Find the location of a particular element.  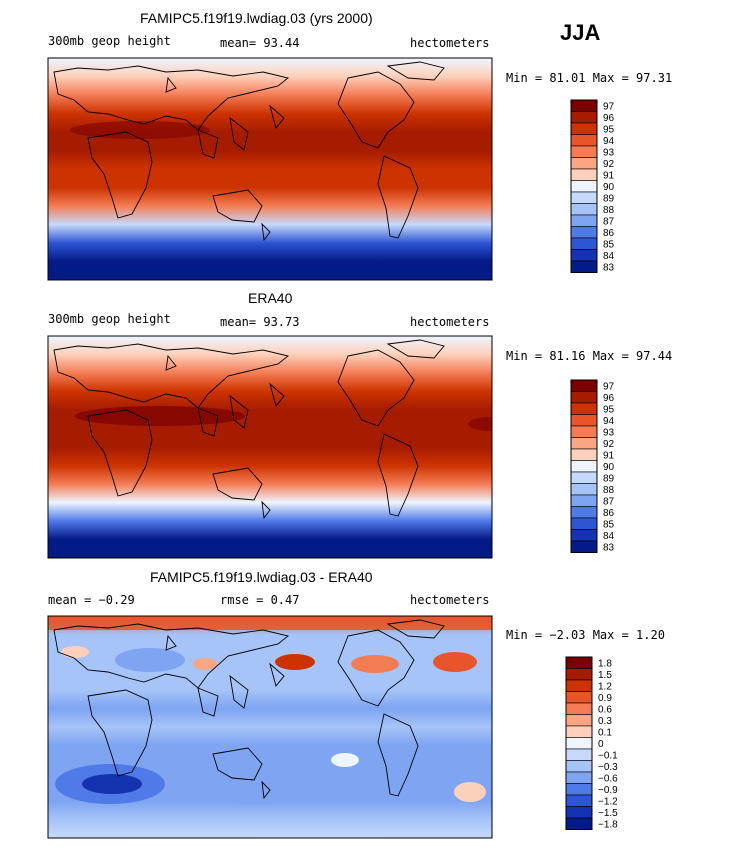

panel-3-center-label: rmse = 0.47 is located at coordinates (260, 600).